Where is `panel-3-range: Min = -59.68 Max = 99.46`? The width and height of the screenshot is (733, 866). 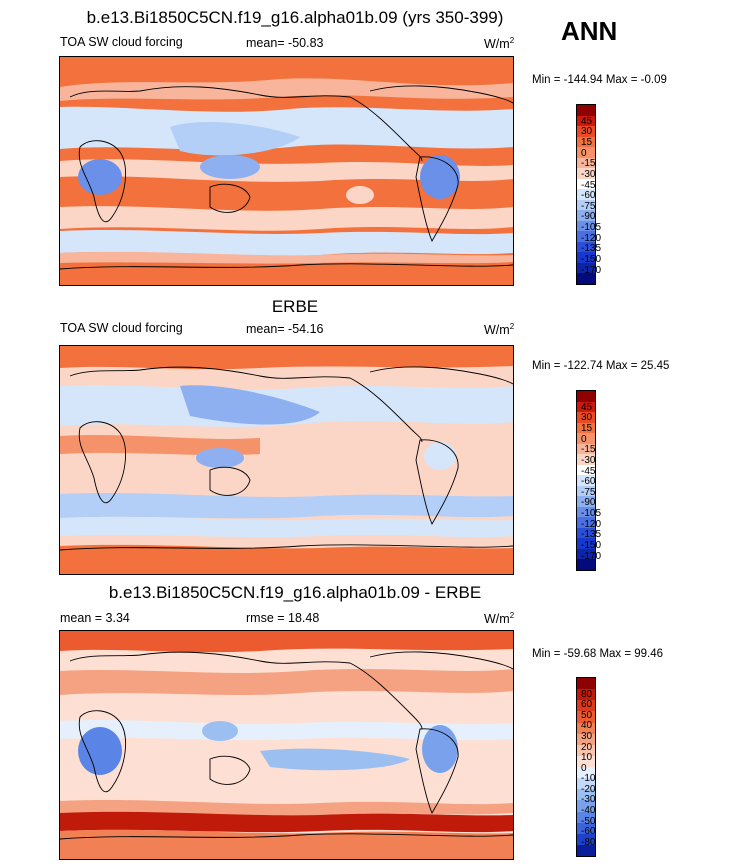
panel-3-range: Min = -59.68 Max = 99.46 is located at coordinates (598, 654).